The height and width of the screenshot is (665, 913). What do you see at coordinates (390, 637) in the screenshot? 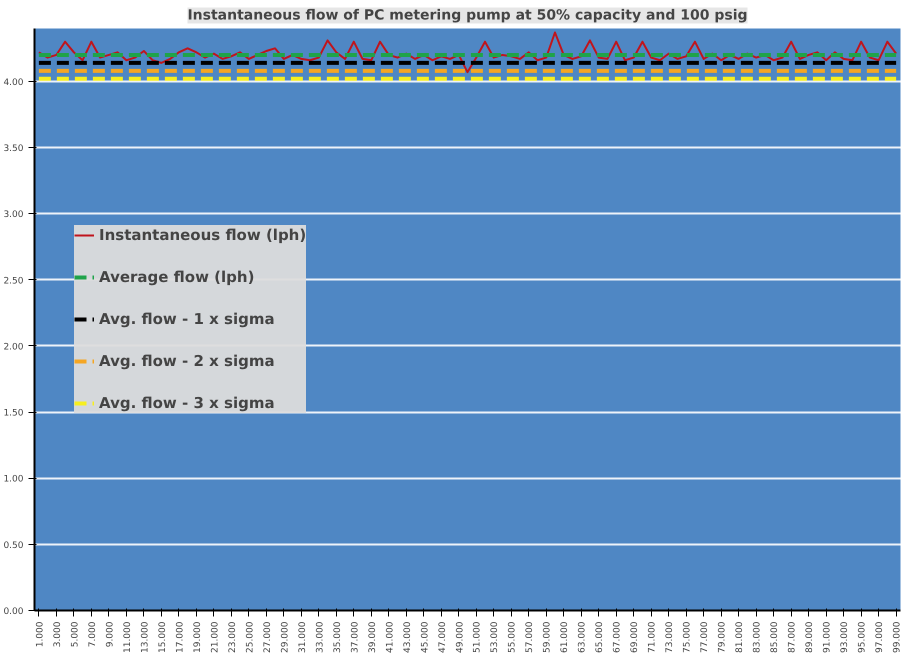
I see `x-tick-label: 41.000` at bounding box center [390, 637].